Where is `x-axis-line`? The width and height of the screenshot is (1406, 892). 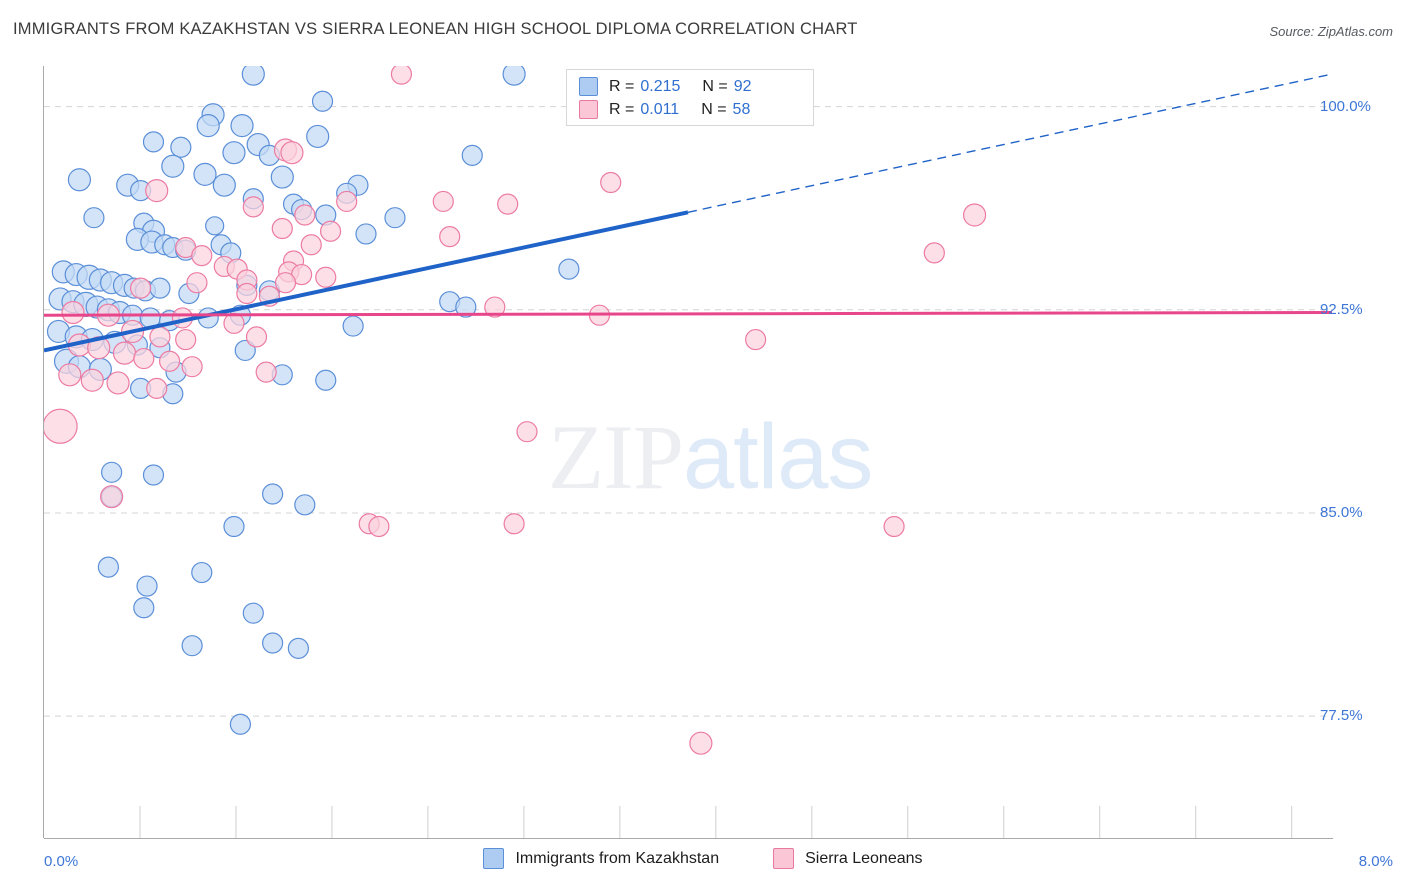
x-axis-line is located at coordinates (688, 838).